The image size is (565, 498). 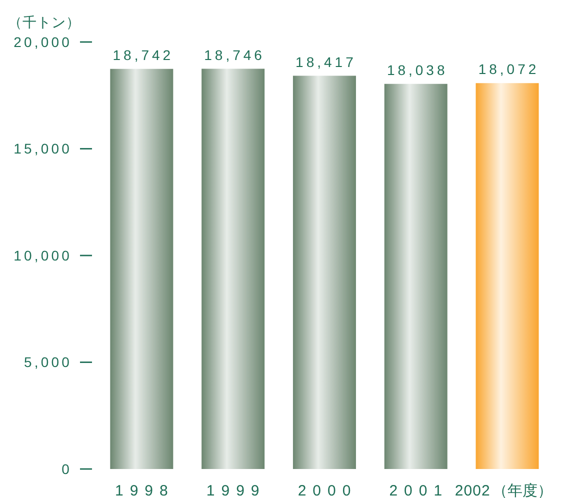 I want to click on y-tick-label: 10,000, so click(x=43, y=255).